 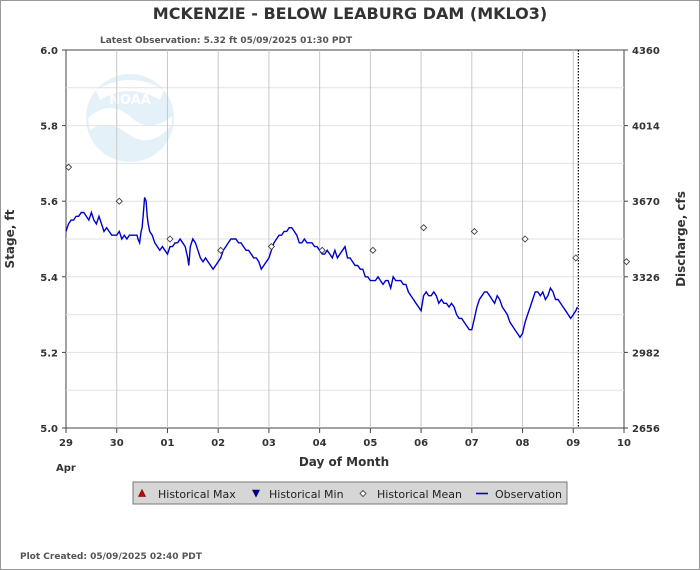 I want to click on x-axis-label: Day of Month, so click(x=344, y=462).